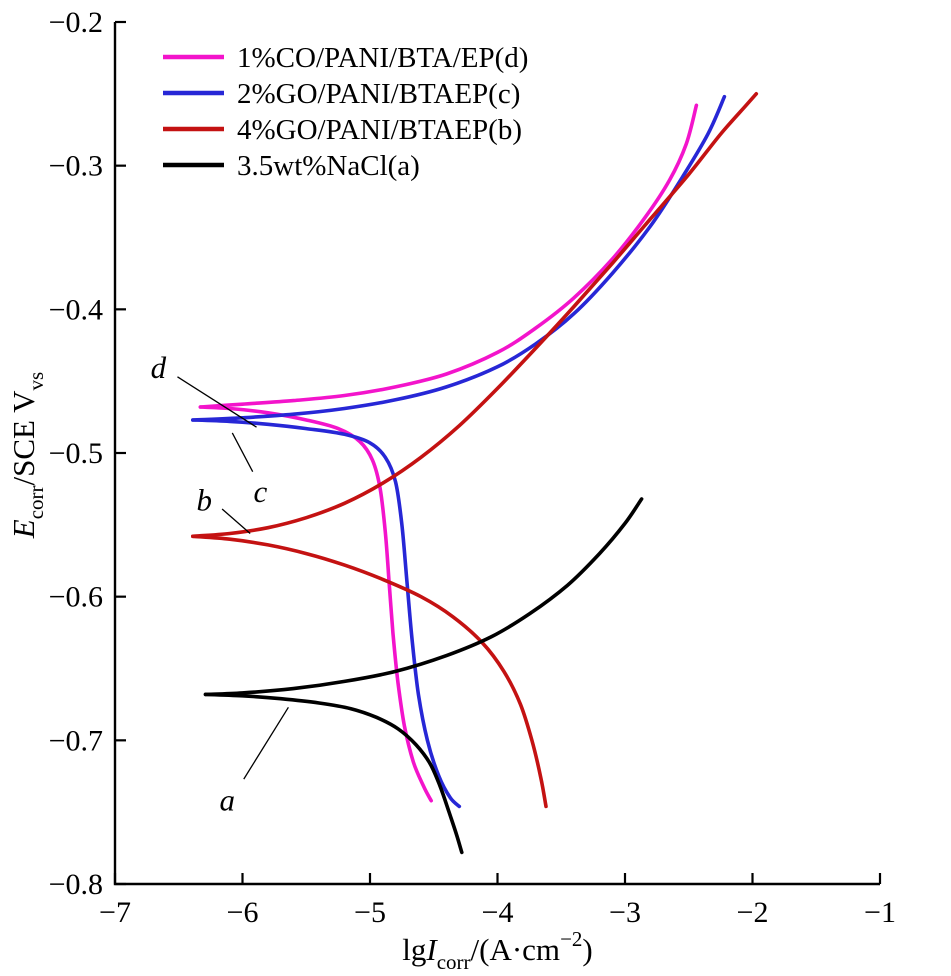  What do you see at coordinates (423, 597) in the screenshot?
I see `curve-a-anodic` at bounding box center [423, 597].